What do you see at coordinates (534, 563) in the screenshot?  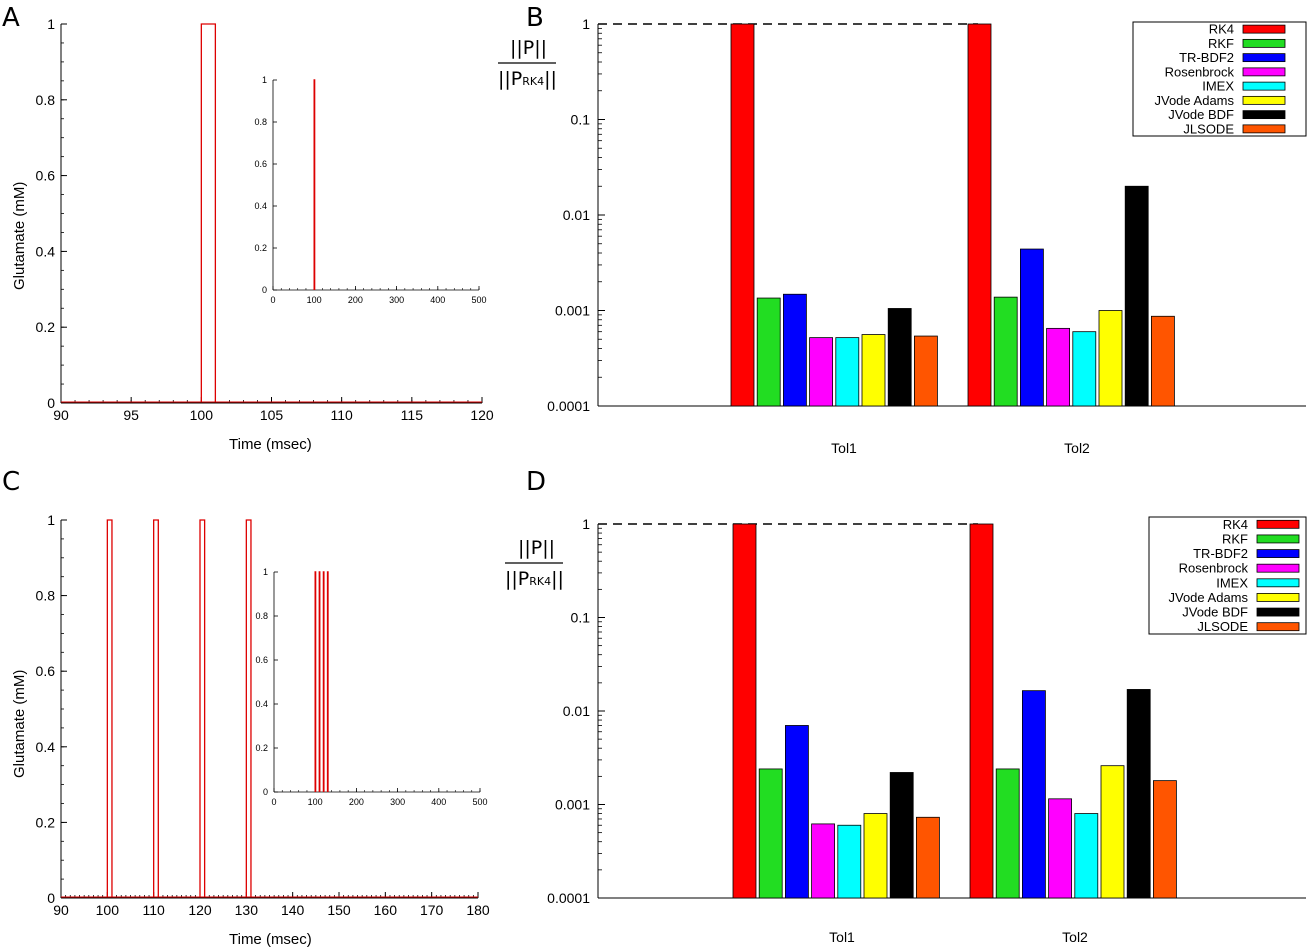 I see `panel-d-ratio-label: ||P|| ||PRK4||` at bounding box center [534, 563].